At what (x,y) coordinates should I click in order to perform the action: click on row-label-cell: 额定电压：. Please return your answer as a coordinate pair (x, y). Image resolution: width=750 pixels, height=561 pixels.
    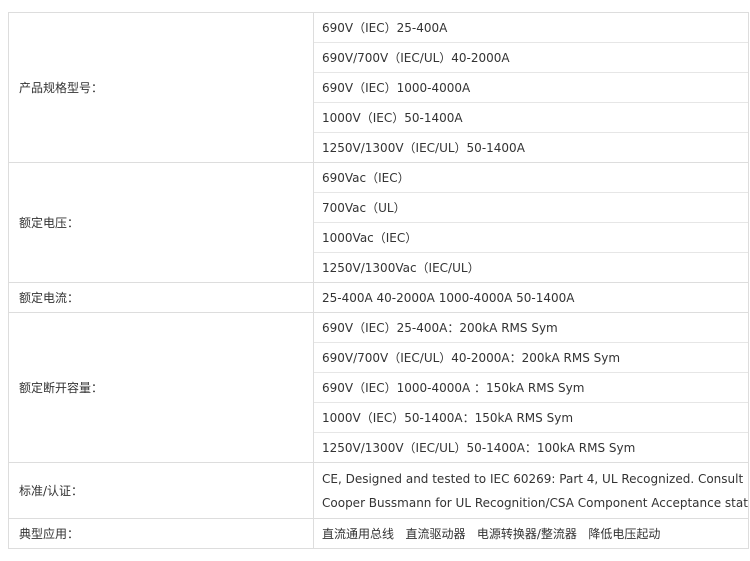
    Looking at the image, I should click on (161, 222).